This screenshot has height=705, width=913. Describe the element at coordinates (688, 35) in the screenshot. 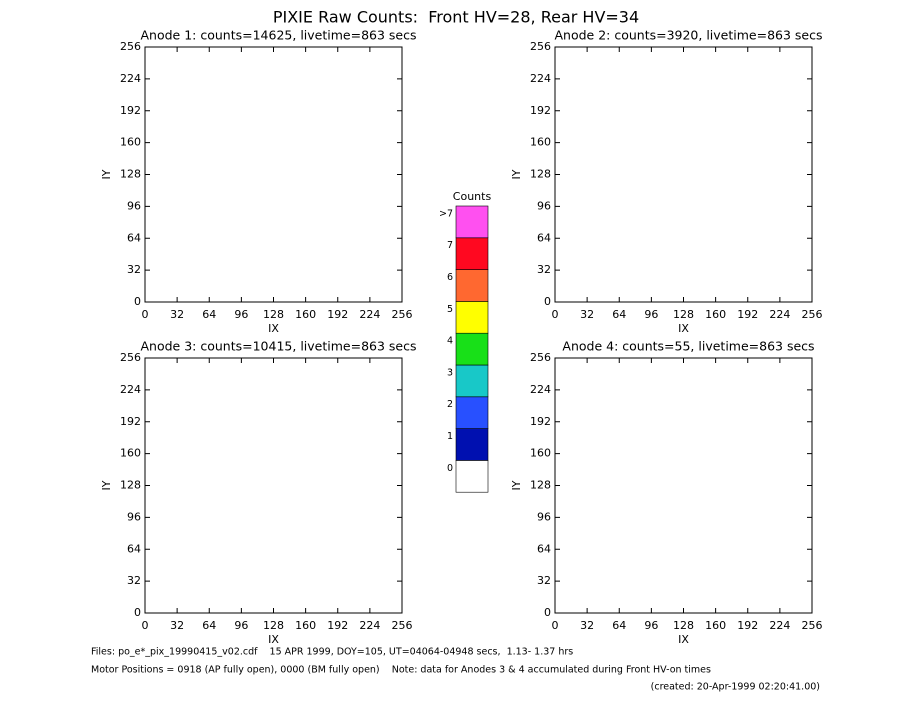

I see `panel-title: Anode 2: counts=3920, livetime=863 secs` at that location.